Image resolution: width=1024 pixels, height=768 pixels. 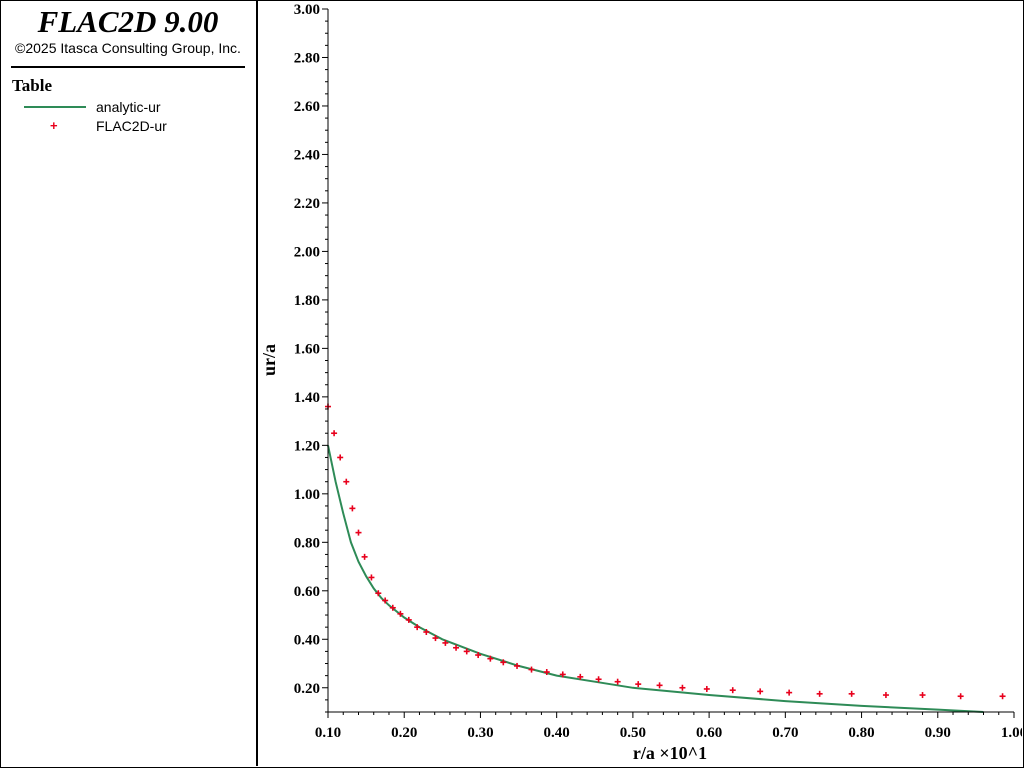 I want to click on x-tick-label: 0.70, so click(x=785, y=733).